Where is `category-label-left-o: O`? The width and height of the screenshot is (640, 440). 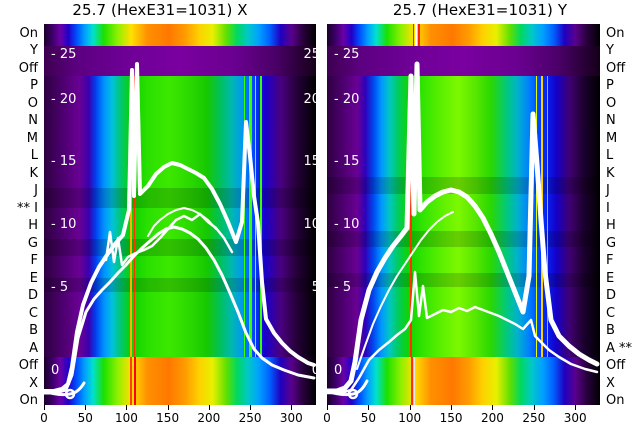 category-label-left-o: O is located at coordinates (32, 103).